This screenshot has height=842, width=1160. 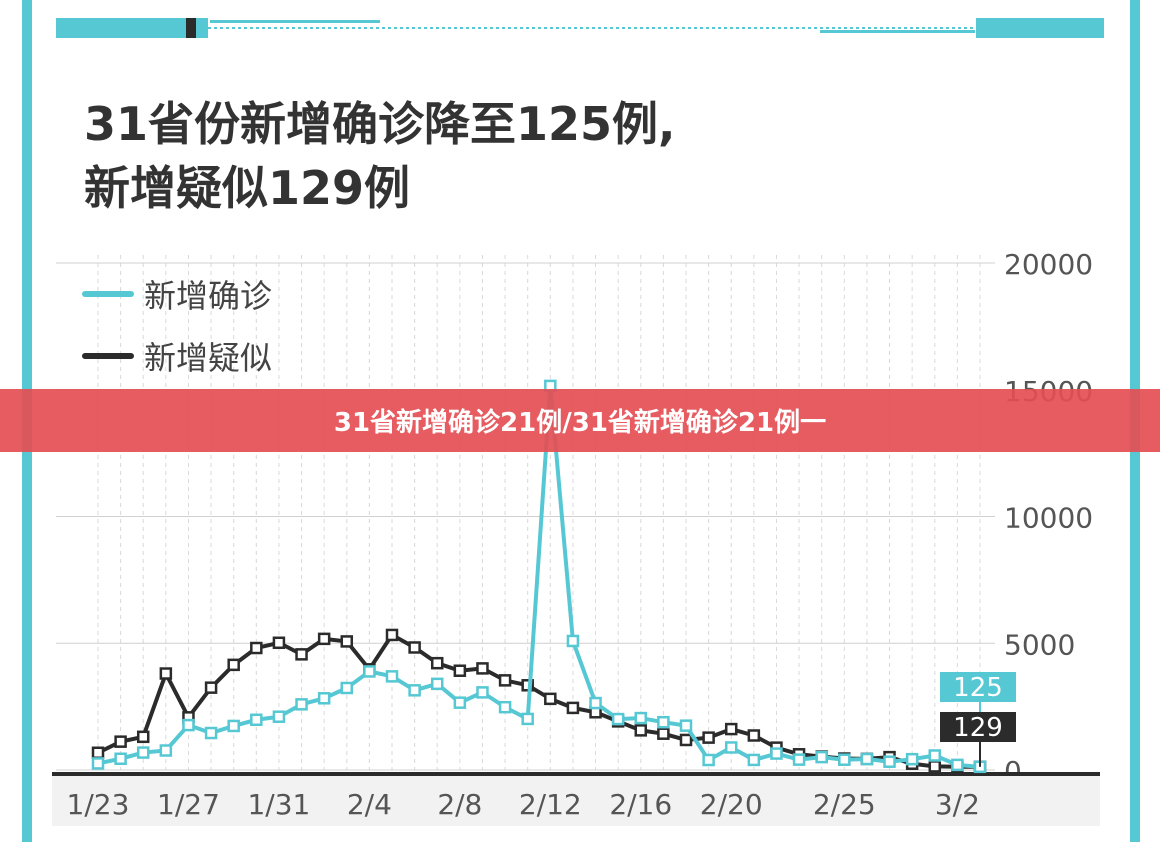 I want to click on x-tick-label: 1/27, so click(x=188, y=804).